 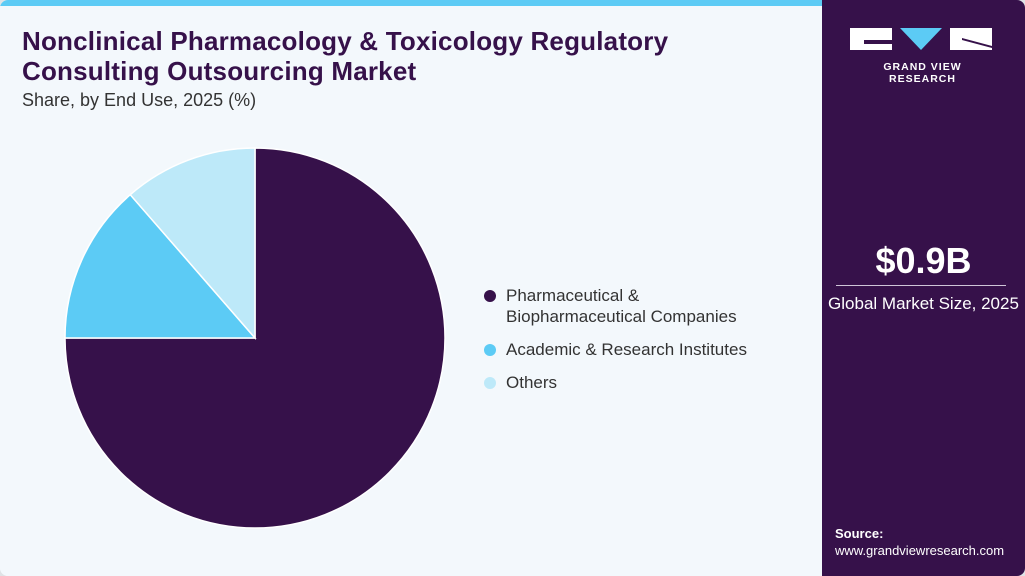 I want to click on legend-item-others: Others, so click(x=635, y=382).